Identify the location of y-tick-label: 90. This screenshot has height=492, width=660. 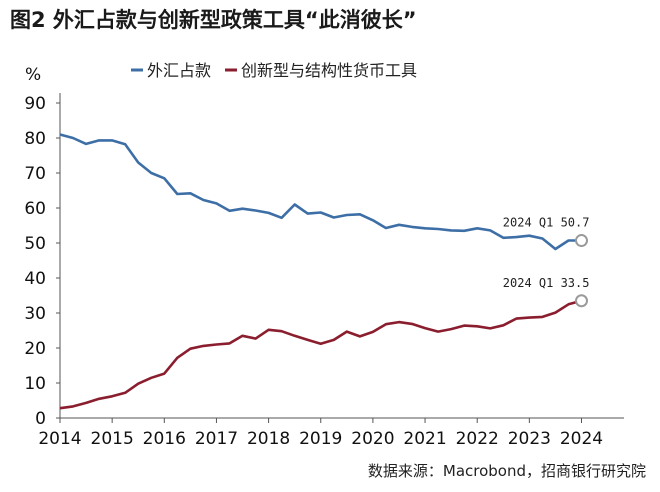
(35, 104).